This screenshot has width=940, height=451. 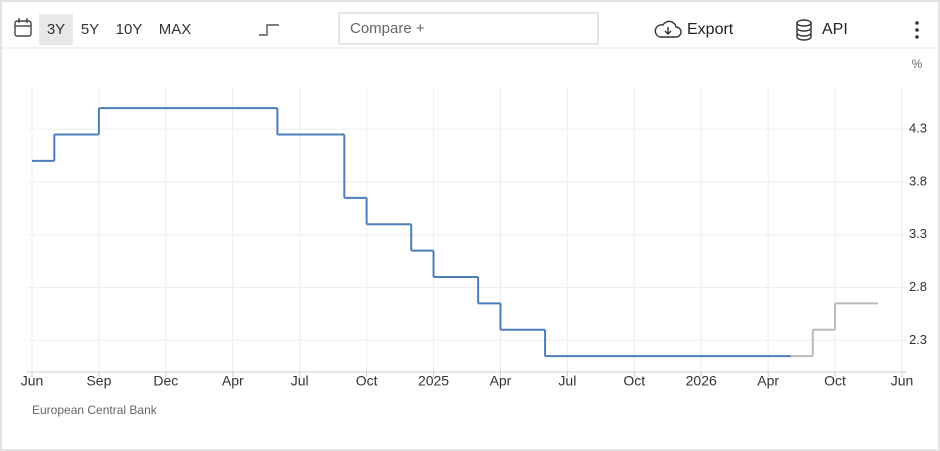 I want to click on y-tick-label: 2.8, so click(x=918, y=286).